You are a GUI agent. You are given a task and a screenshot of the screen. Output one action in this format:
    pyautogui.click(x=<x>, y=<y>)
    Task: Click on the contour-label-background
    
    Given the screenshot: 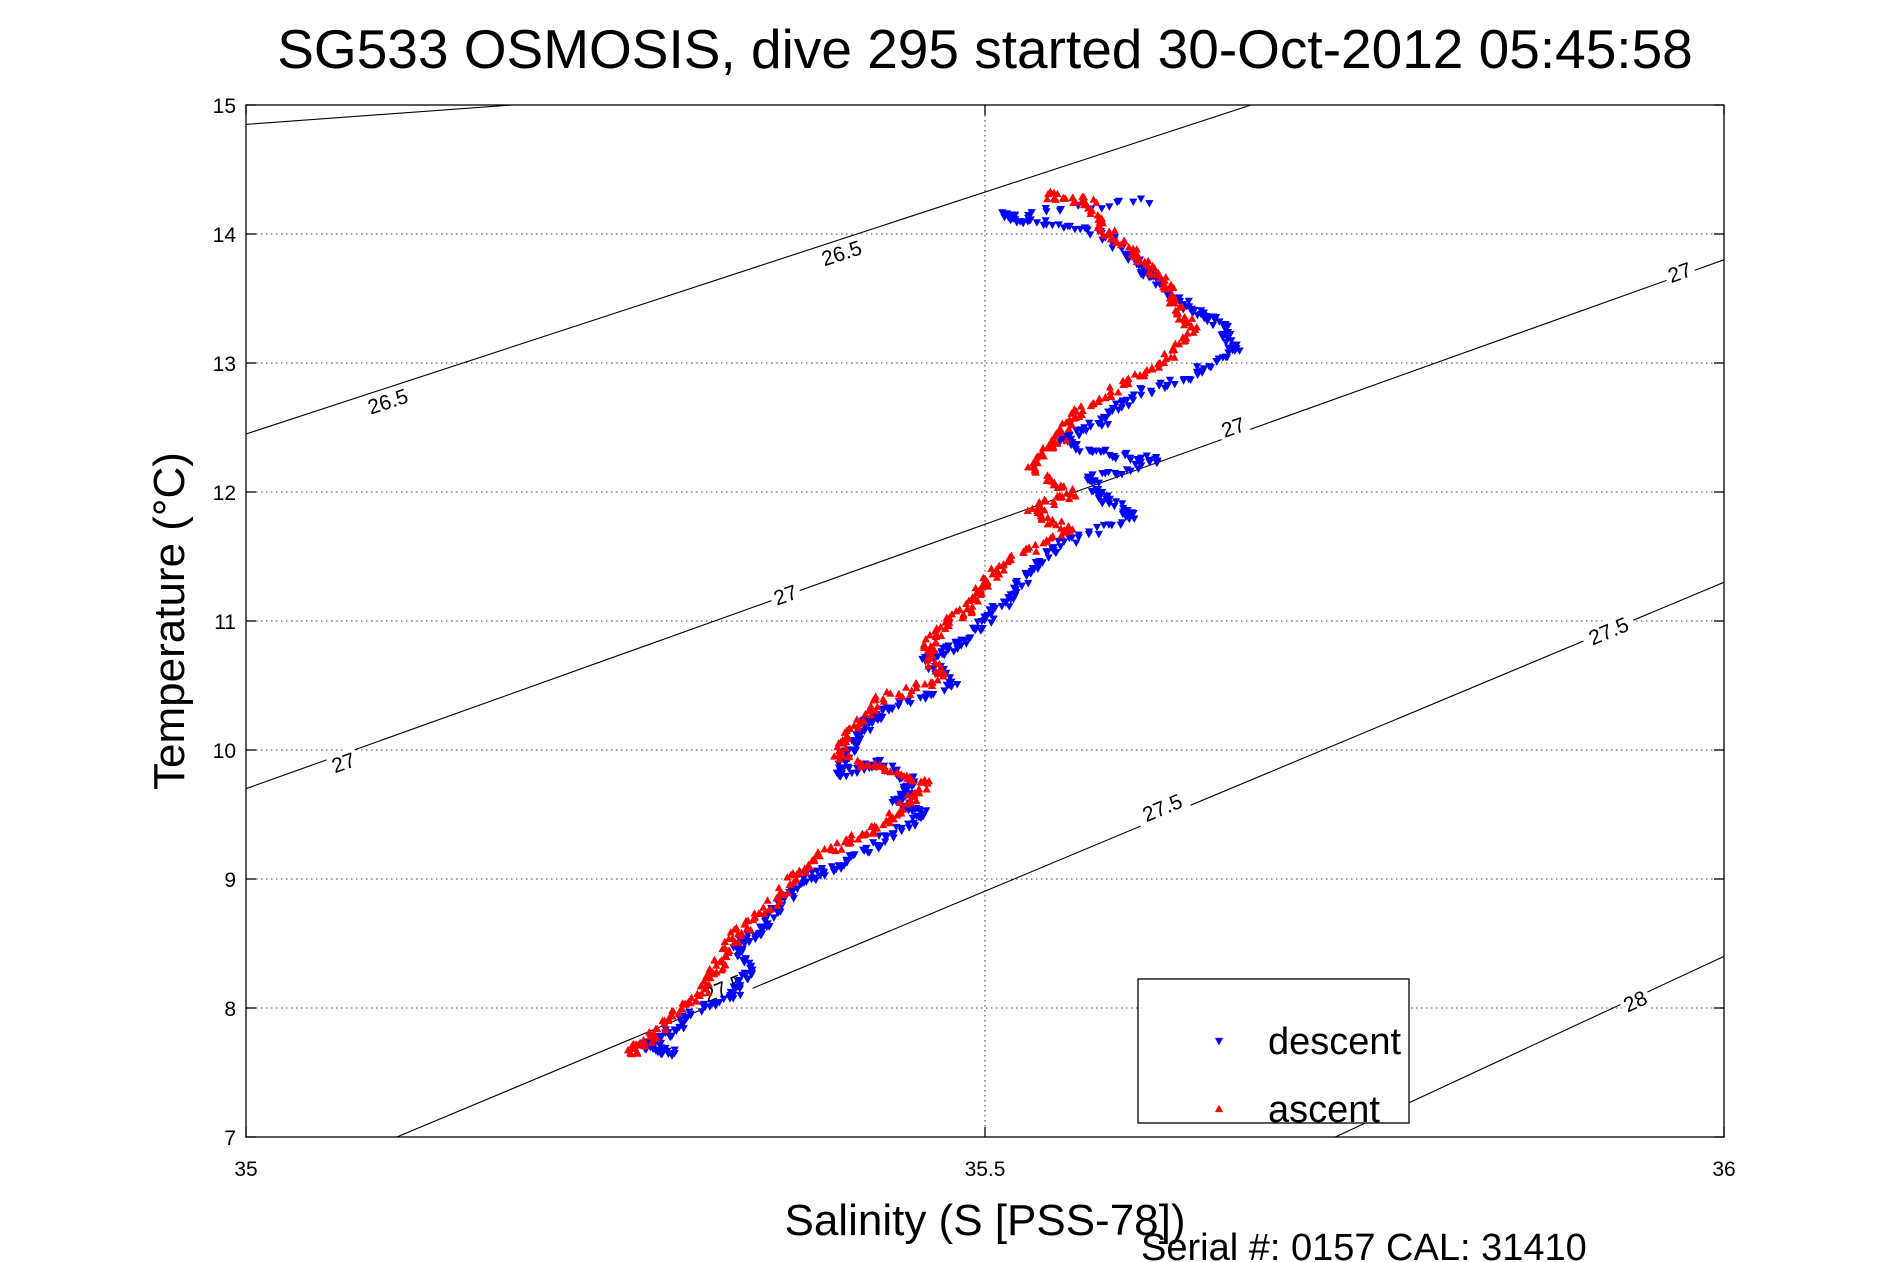 What is the action you would take?
    pyautogui.click(x=841, y=253)
    